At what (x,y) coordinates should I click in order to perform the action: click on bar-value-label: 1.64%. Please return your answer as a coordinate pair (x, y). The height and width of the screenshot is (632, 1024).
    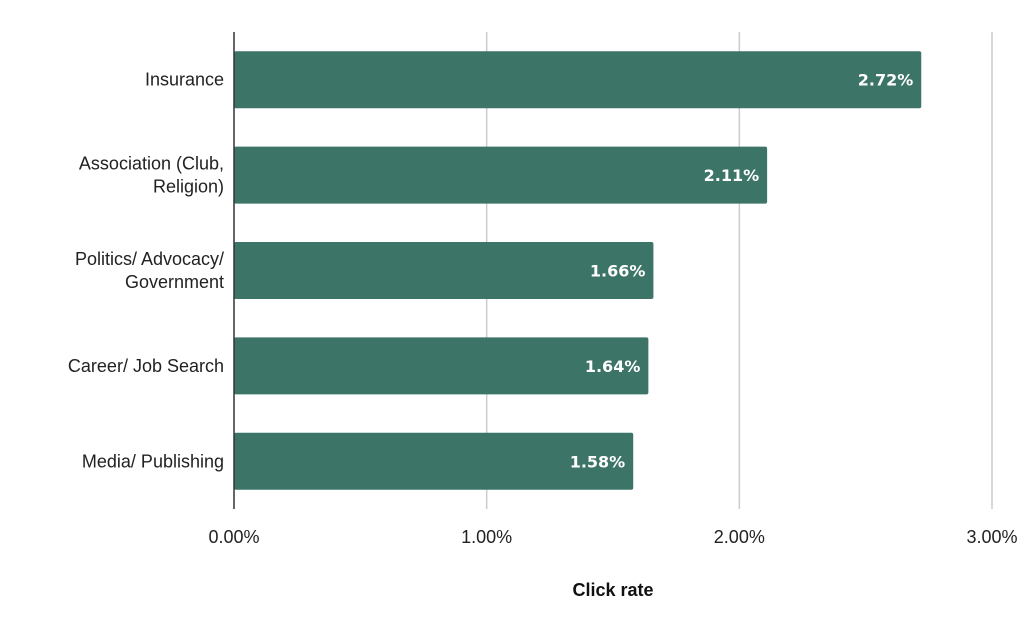
    Looking at the image, I should click on (613, 366).